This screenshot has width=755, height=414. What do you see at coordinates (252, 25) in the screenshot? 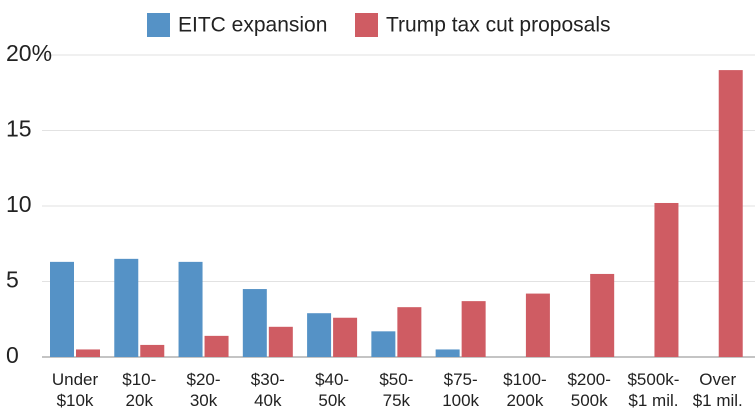
I see `legend-label: EITC expansion` at bounding box center [252, 25].